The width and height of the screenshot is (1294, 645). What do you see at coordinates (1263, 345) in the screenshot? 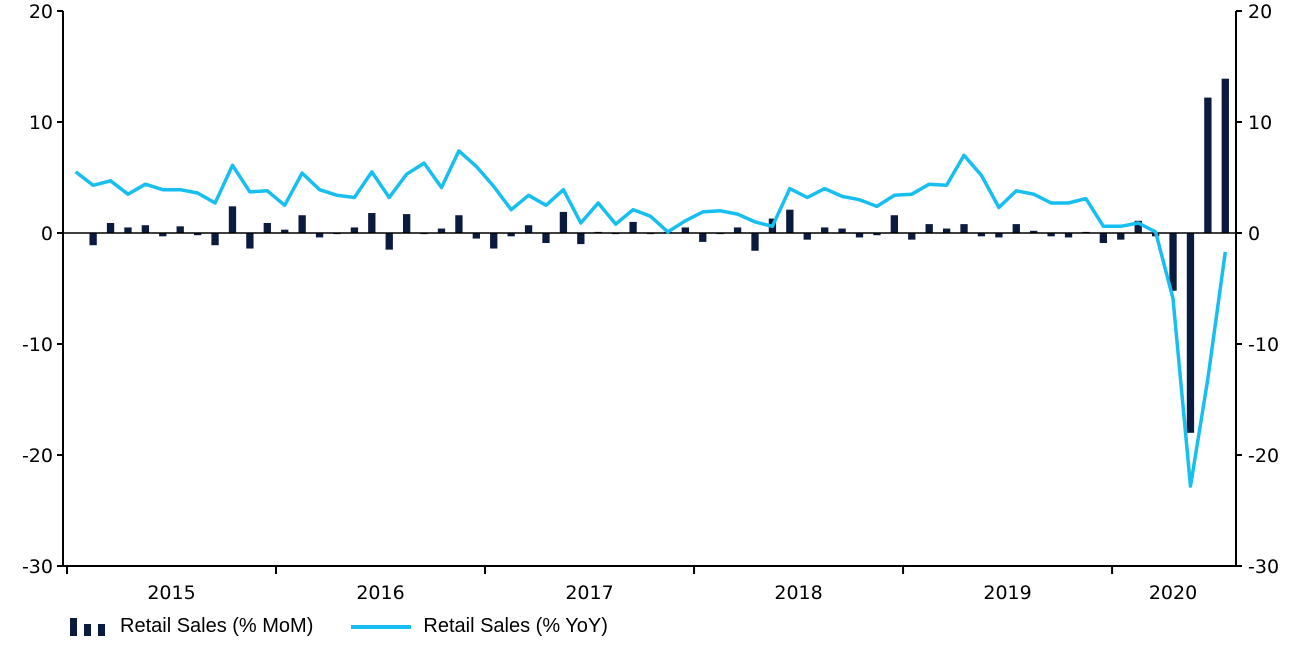
I see `y-tick-label-right: -10` at bounding box center [1263, 345].